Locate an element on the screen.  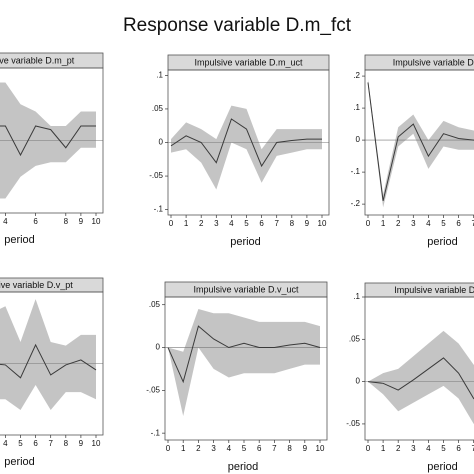
panel-title: Impulsive variable D.v_pt is located at coordinates (36, 285).